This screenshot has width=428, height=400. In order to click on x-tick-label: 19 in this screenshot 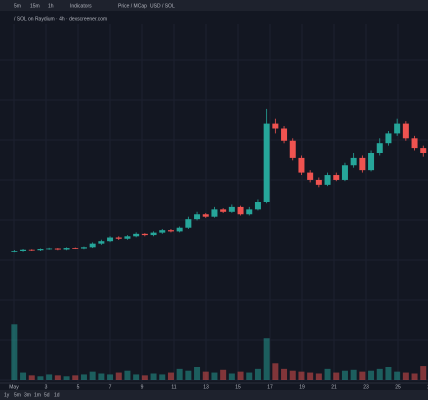, I will do `click(302, 387)`.